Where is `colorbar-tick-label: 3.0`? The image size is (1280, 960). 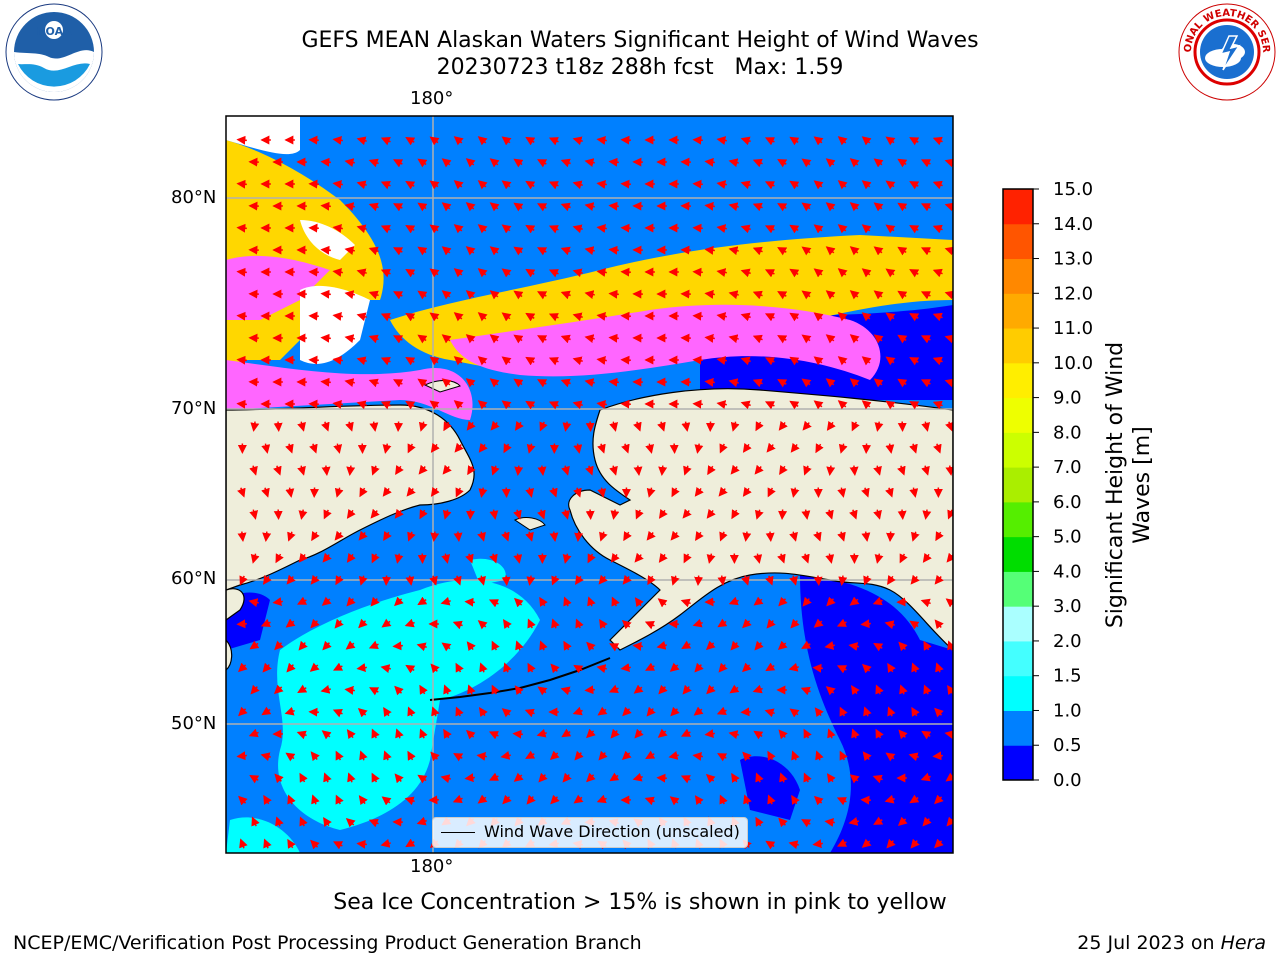
colorbar-tick-label: 3.0 is located at coordinates (1067, 606).